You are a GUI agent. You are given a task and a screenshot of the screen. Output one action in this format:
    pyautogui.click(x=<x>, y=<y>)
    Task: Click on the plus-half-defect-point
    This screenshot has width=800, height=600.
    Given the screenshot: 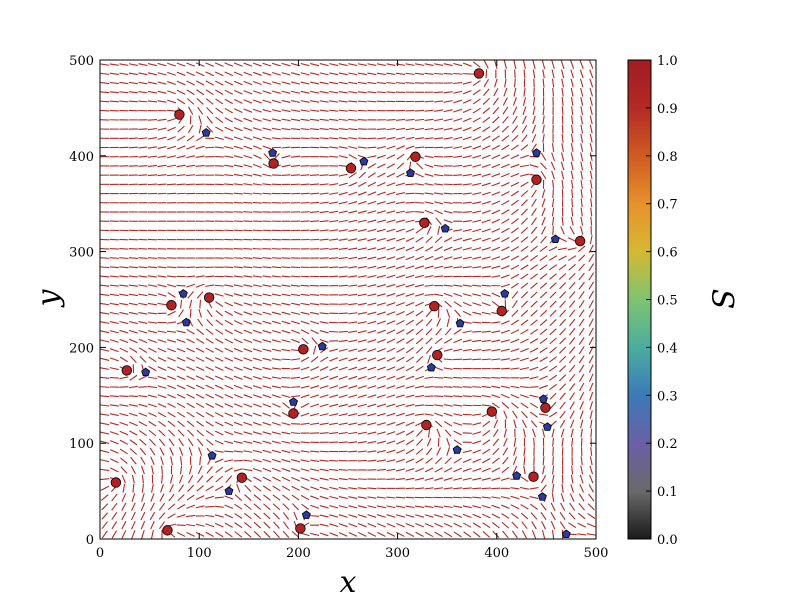 What is the action you would take?
    pyautogui.click(x=273, y=163)
    